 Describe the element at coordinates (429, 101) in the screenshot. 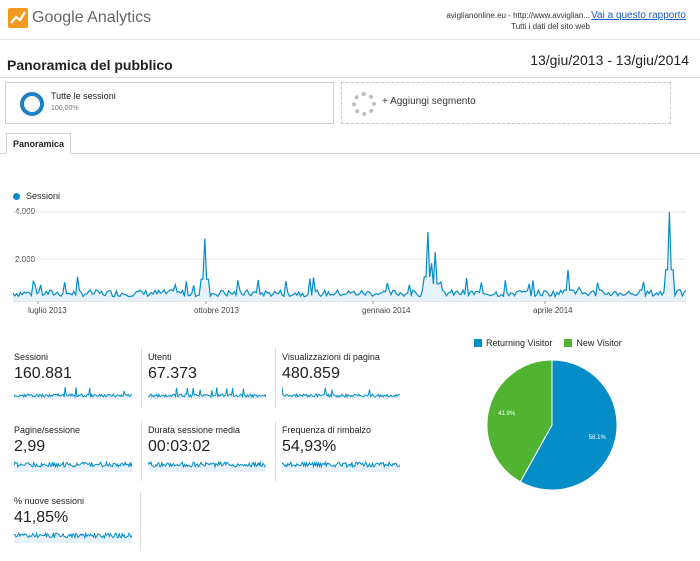

I see `add-segment-label: + Aggiungi segmento` at that location.